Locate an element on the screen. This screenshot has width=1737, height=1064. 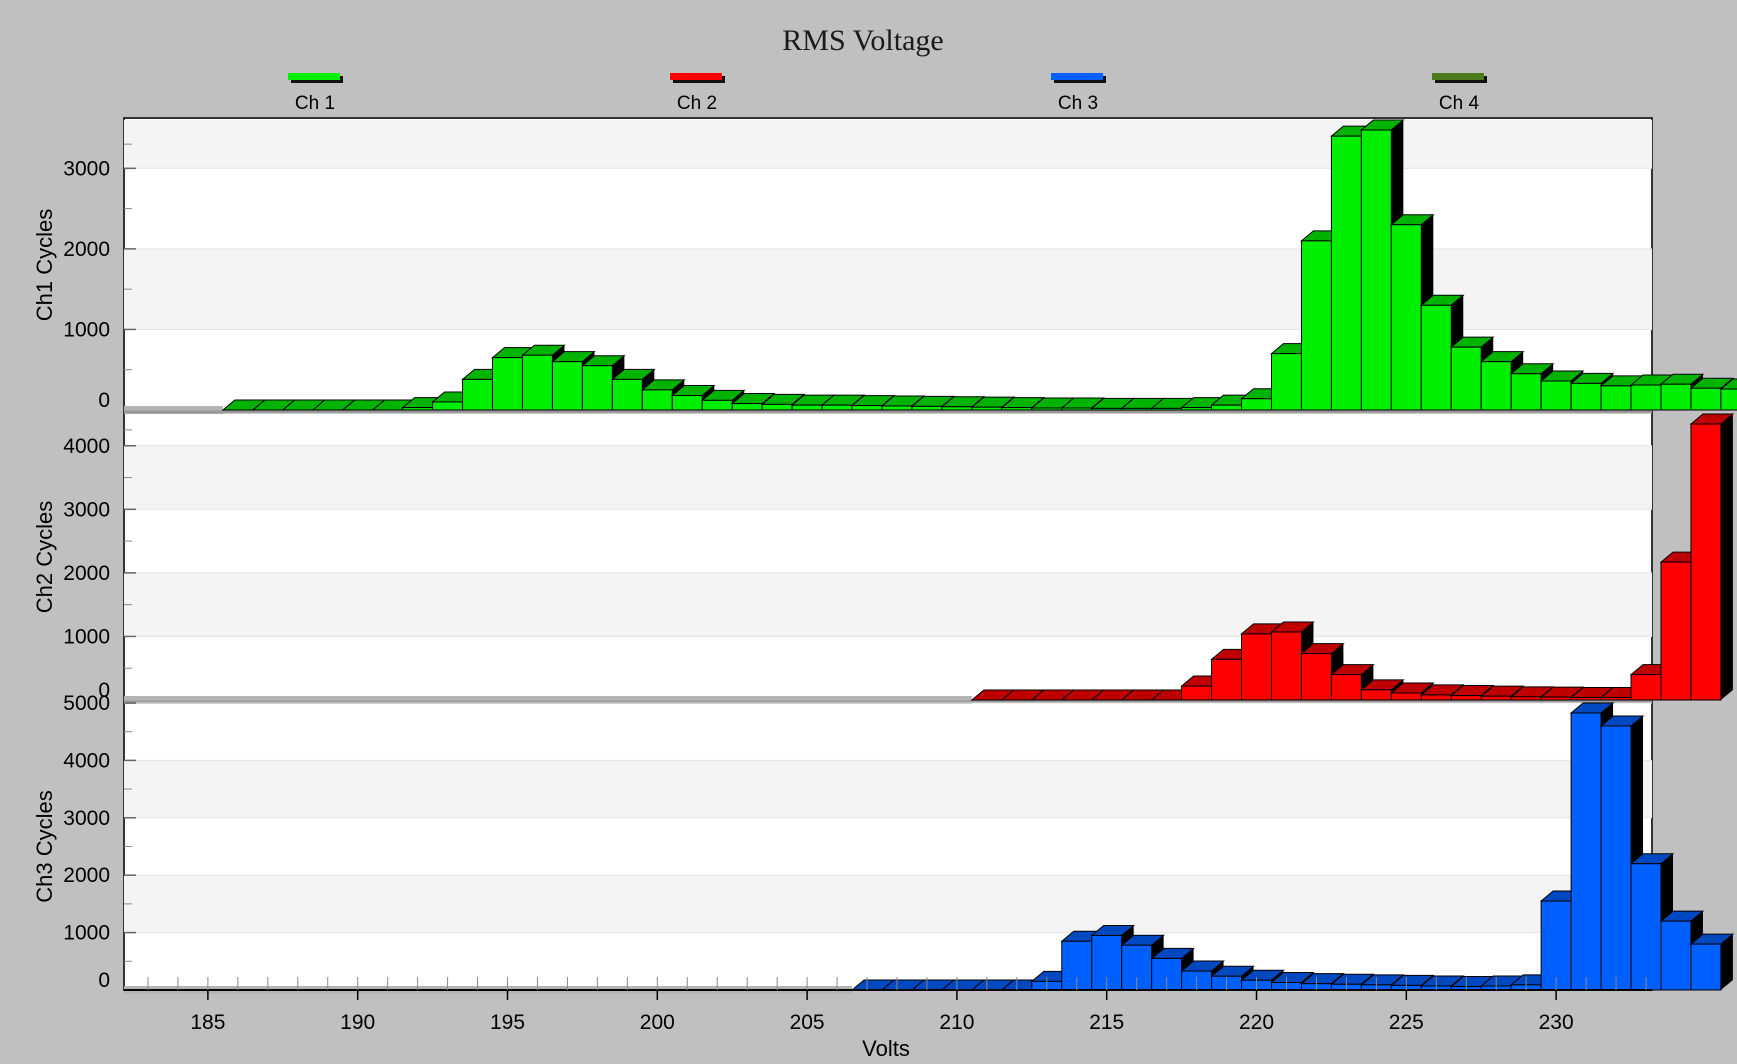
bar-top is located at coordinates (1728, 384).